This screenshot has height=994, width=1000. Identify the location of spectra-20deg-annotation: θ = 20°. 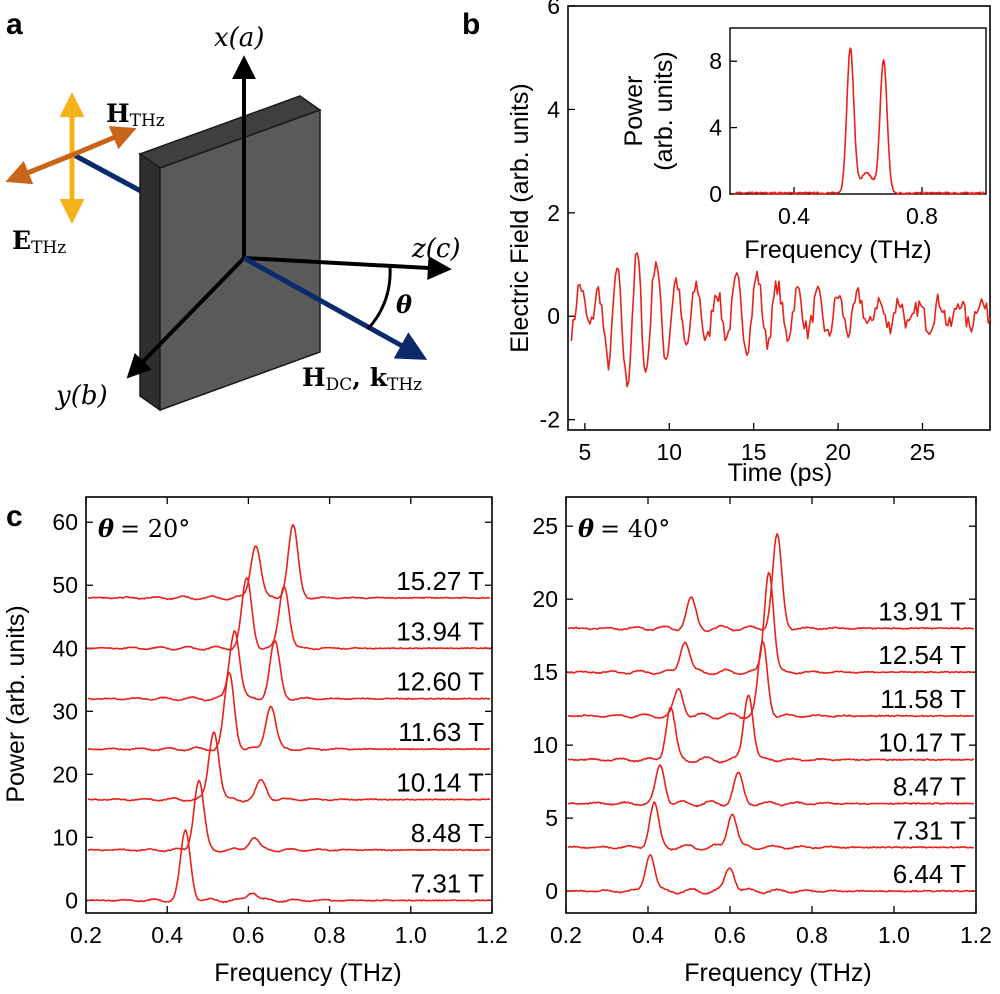
(144, 528).